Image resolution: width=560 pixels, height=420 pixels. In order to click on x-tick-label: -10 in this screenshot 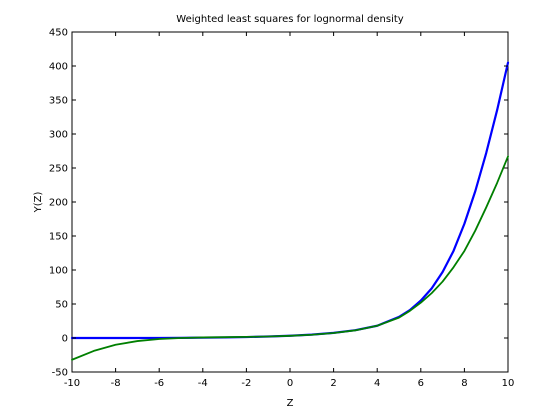, I will do `click(72, 383)`.